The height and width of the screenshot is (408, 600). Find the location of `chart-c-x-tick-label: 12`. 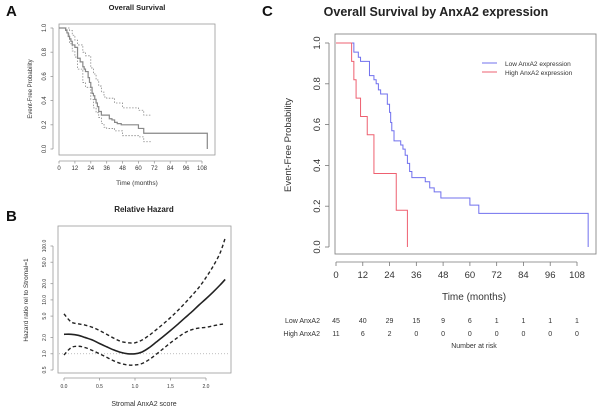

chart-c-x-tick-label: 12 is located at coordinates (362, 275).